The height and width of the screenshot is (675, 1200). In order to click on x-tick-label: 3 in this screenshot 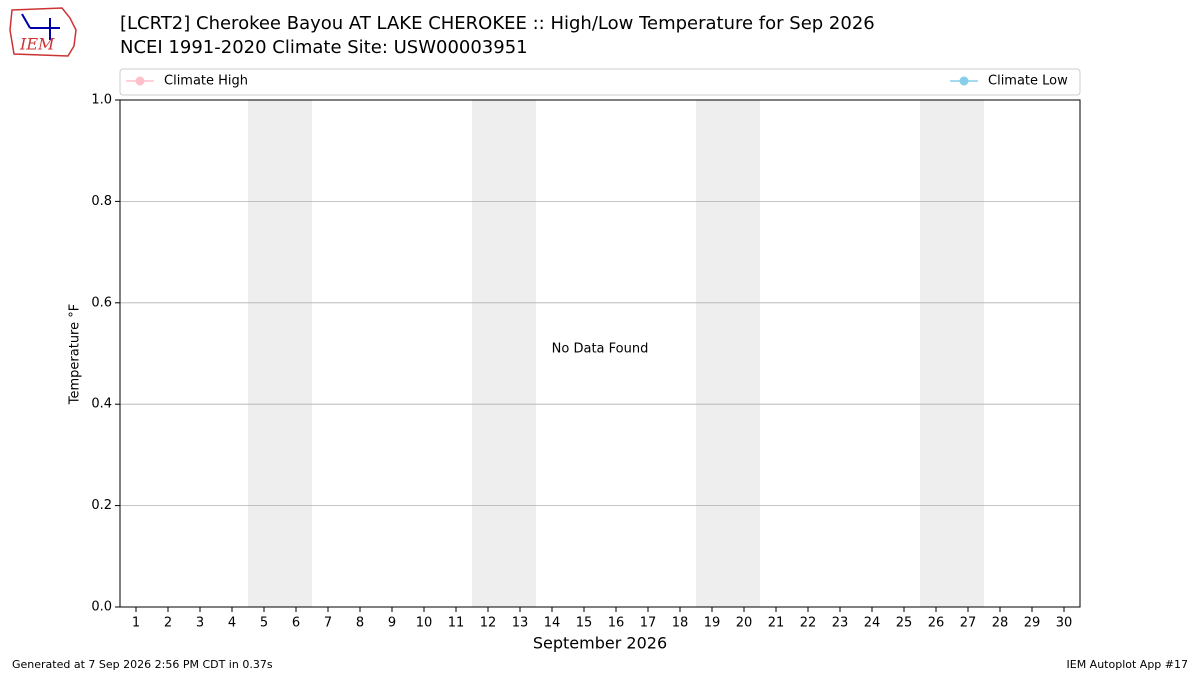, I will do `click(200, 623)`.